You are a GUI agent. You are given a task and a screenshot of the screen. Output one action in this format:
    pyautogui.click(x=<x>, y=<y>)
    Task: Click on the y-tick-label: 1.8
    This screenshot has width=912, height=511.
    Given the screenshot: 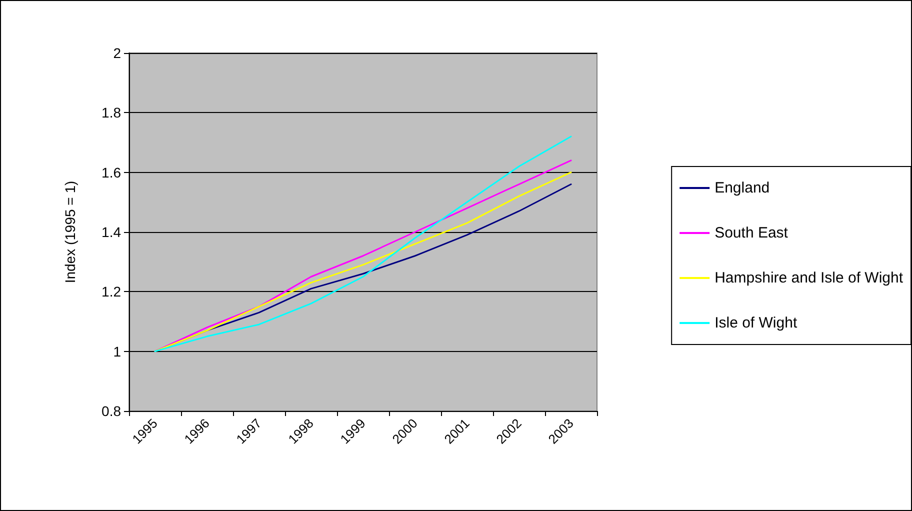 What is the action you would take?
    pyautogui.click(x=112, y=112)
    